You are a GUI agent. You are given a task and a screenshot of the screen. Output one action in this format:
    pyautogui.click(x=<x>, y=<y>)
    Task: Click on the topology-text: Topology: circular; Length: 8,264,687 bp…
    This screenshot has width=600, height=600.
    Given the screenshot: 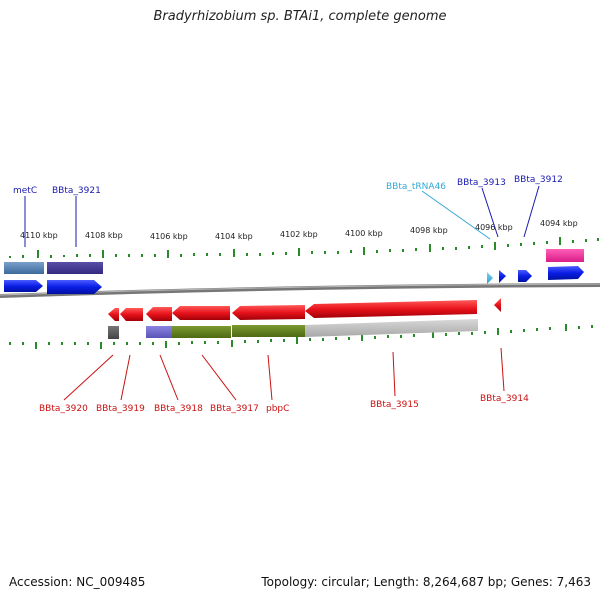 What is the action you would take?
    pyautogui.click(x=426, y=582)
    